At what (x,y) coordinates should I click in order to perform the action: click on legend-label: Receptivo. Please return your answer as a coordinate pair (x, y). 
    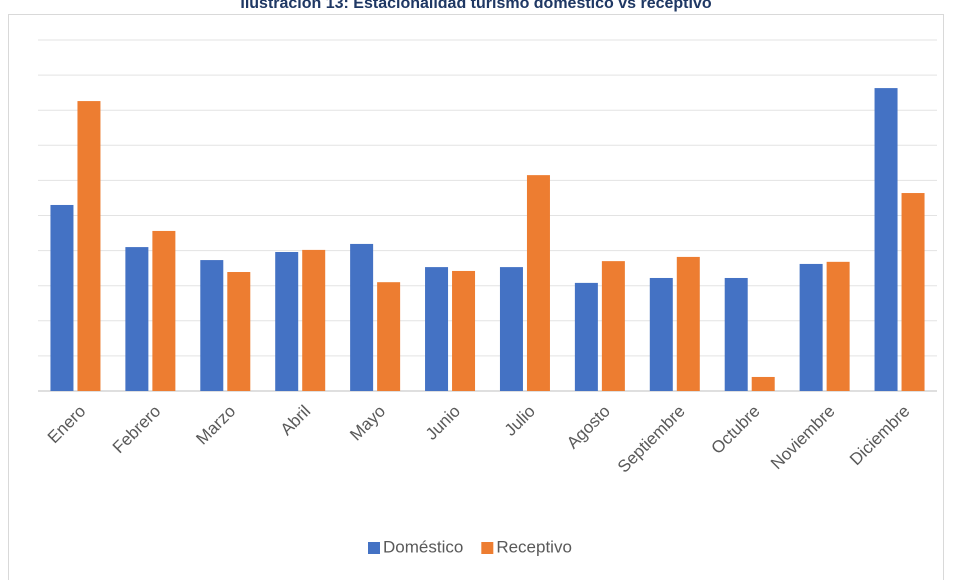
    Looking at the image, I should click on (534, 546).